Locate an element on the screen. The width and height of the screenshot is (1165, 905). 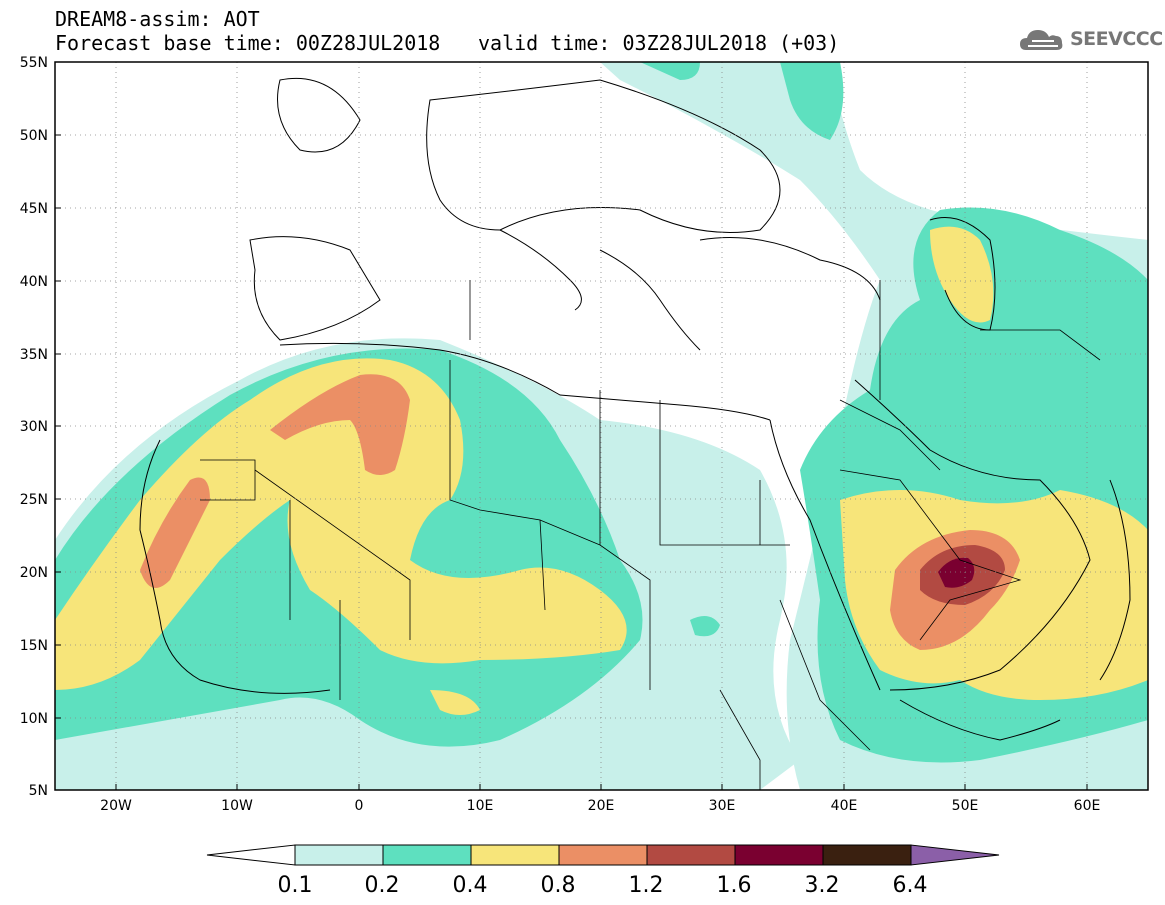
forecast-base-time: Forecast base time: 00Z28JUL2018 is located at coordinates (248, 43).